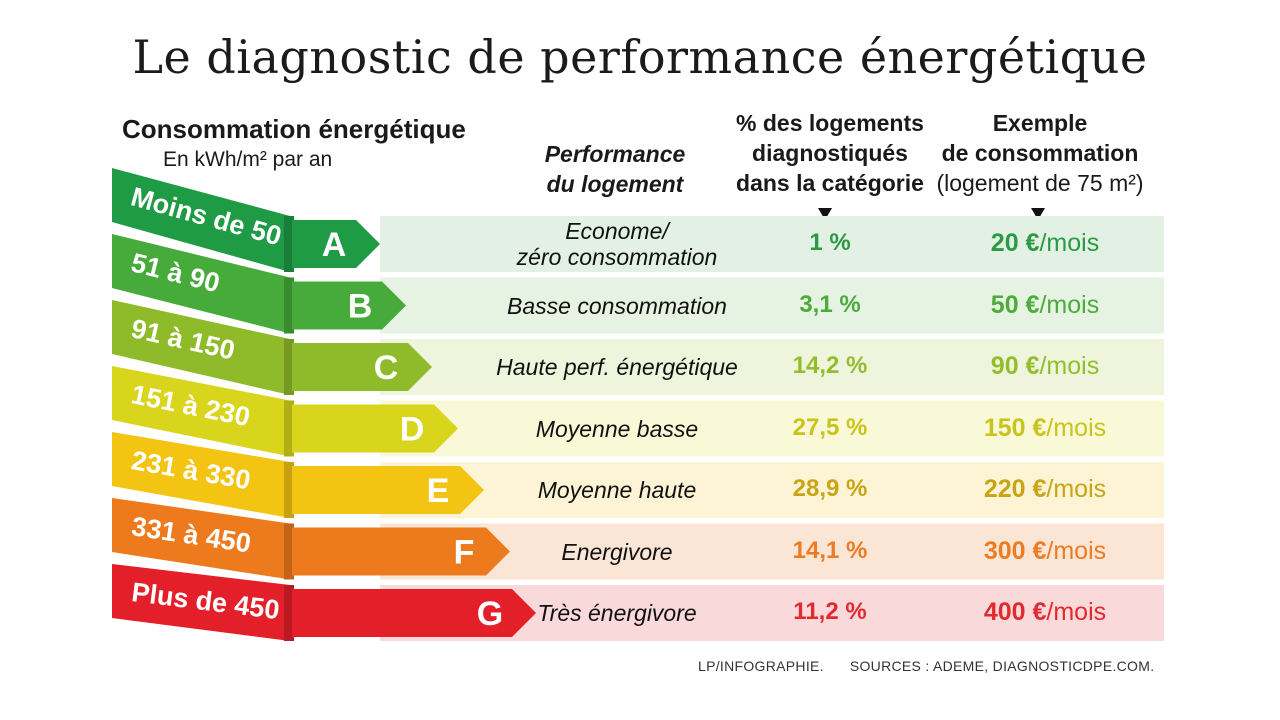  I want to click on ribbon-fold-g, so click(289, 613).